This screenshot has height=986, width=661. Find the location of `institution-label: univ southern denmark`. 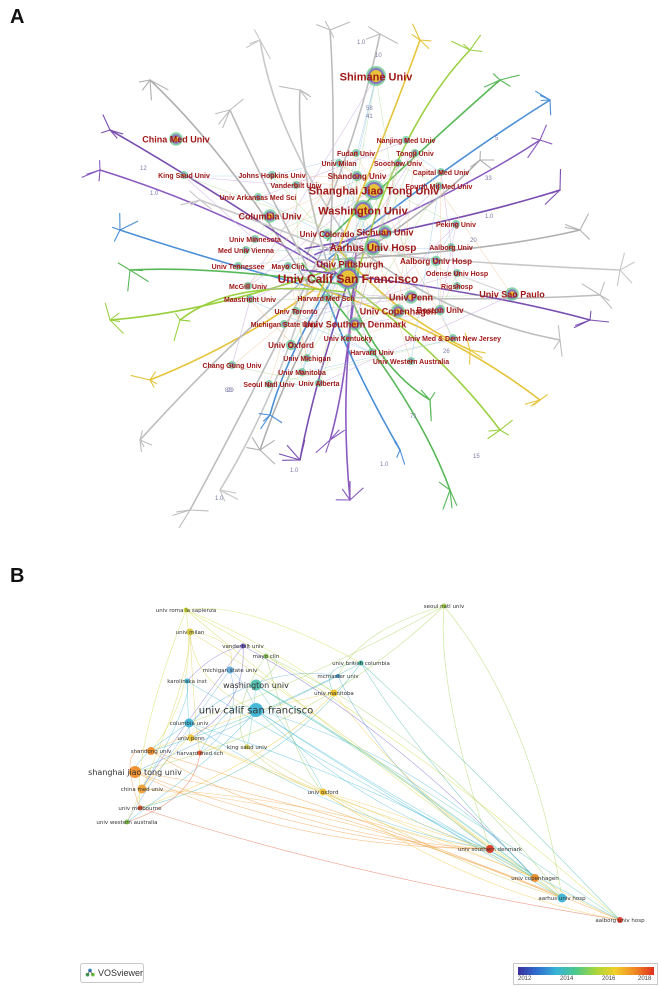

institution-label: univ southern denmark is located at coordinates (490, 850).